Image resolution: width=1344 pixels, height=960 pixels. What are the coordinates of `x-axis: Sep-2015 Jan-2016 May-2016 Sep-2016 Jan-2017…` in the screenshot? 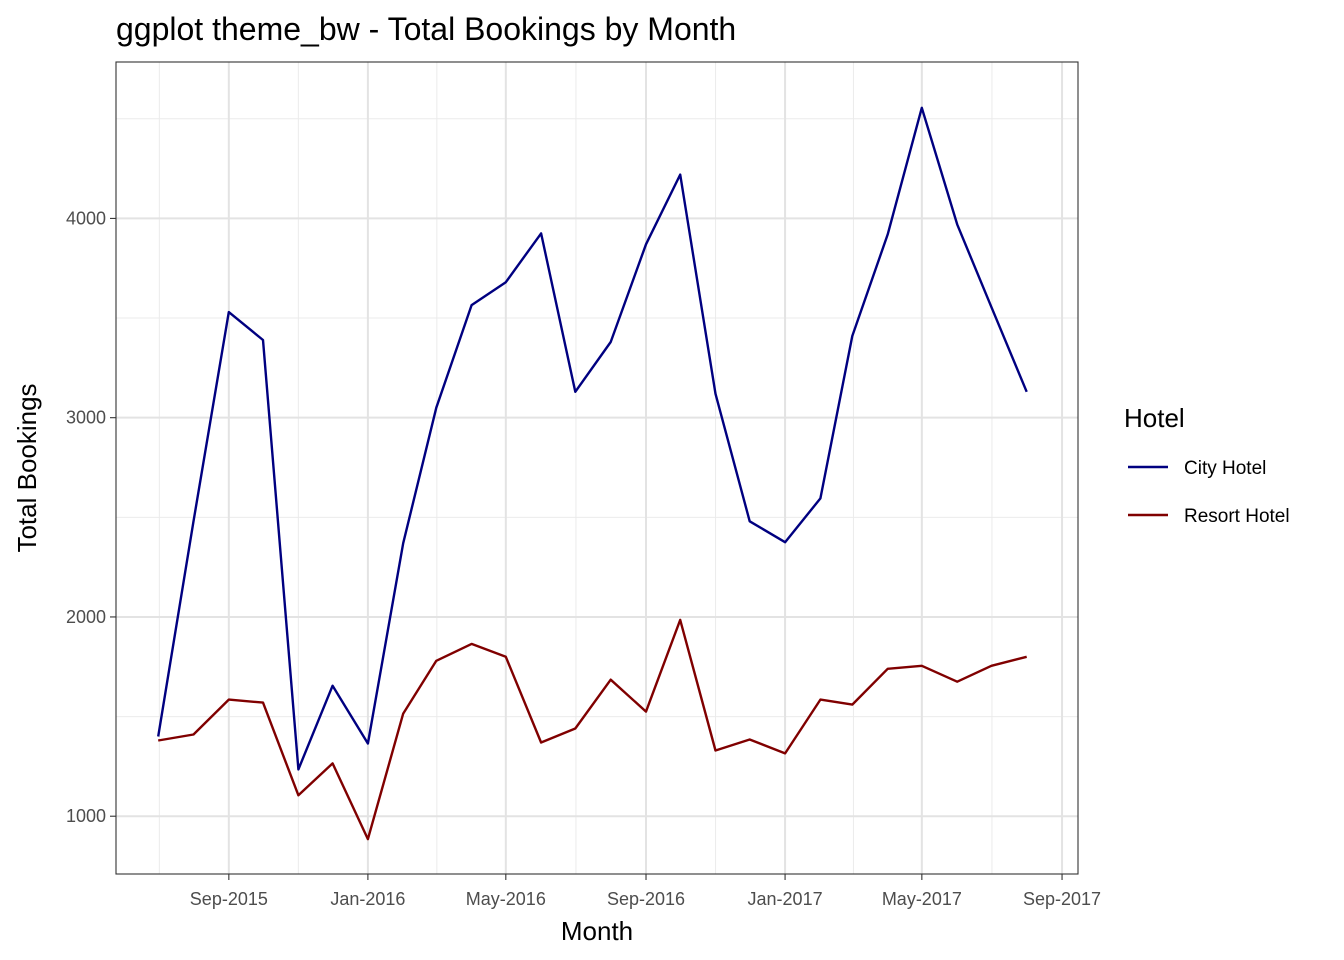 It's located at (645, 891).